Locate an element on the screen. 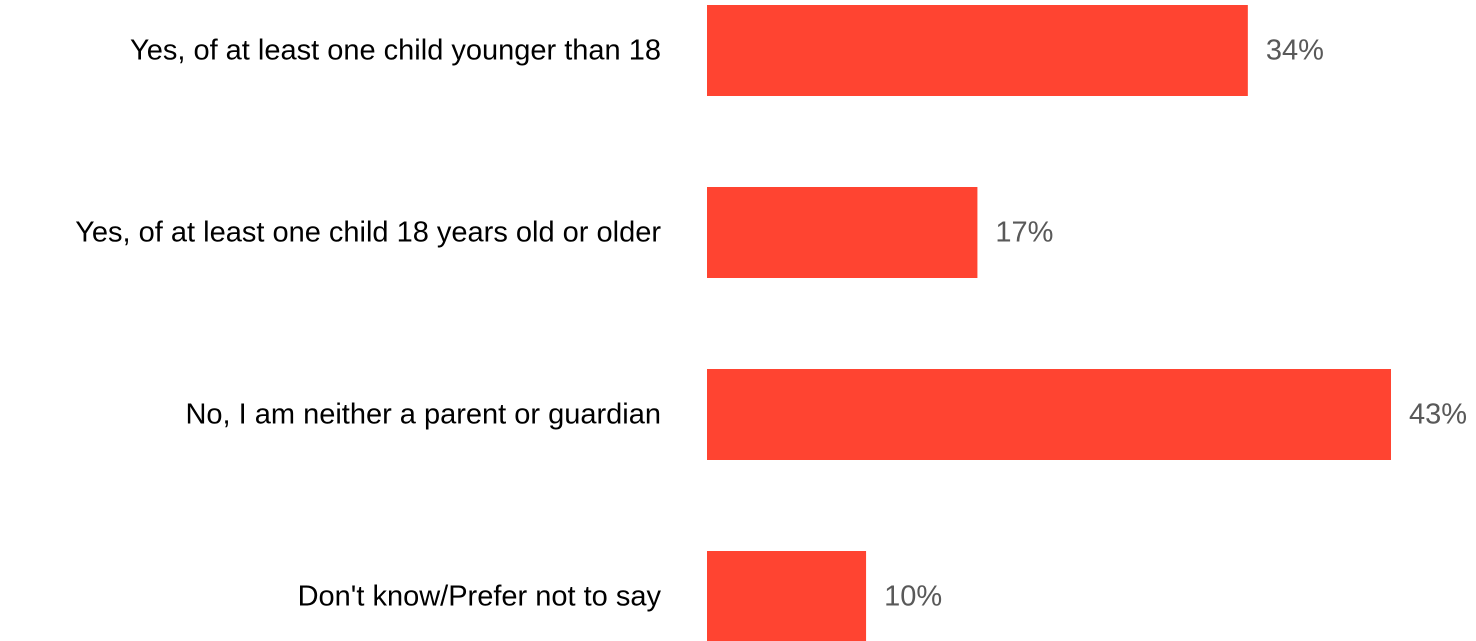 The height and width of the screenshot is (641, 1476). category-label: No, I am neither a parent or guardian is located at coordinates (423, 415).